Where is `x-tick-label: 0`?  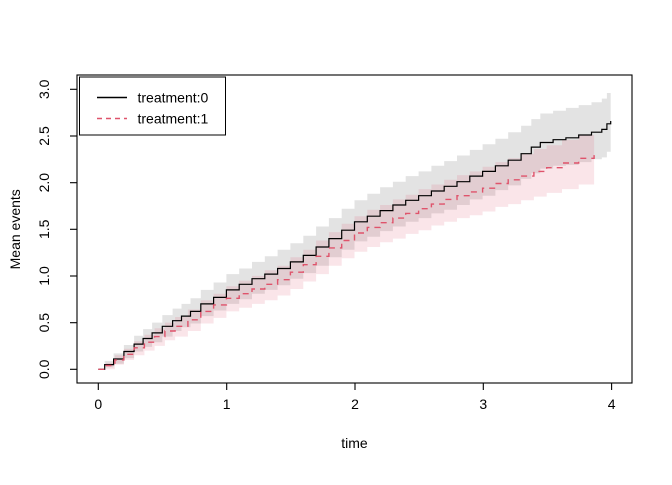
x-tick-label: 0 is located at coordinates (98, 404).